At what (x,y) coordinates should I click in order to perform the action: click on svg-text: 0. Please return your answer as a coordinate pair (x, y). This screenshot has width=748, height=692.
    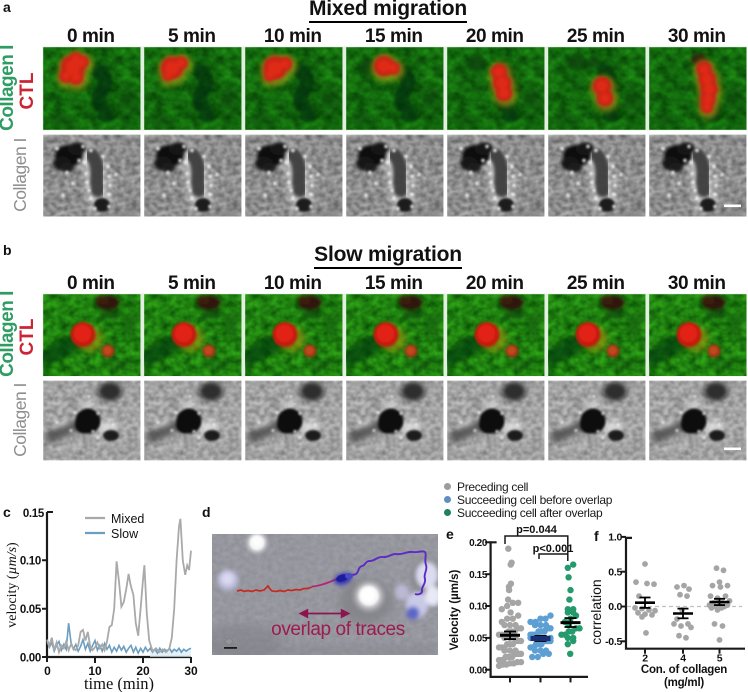
    Looking at the image, I should click on (47, 671).